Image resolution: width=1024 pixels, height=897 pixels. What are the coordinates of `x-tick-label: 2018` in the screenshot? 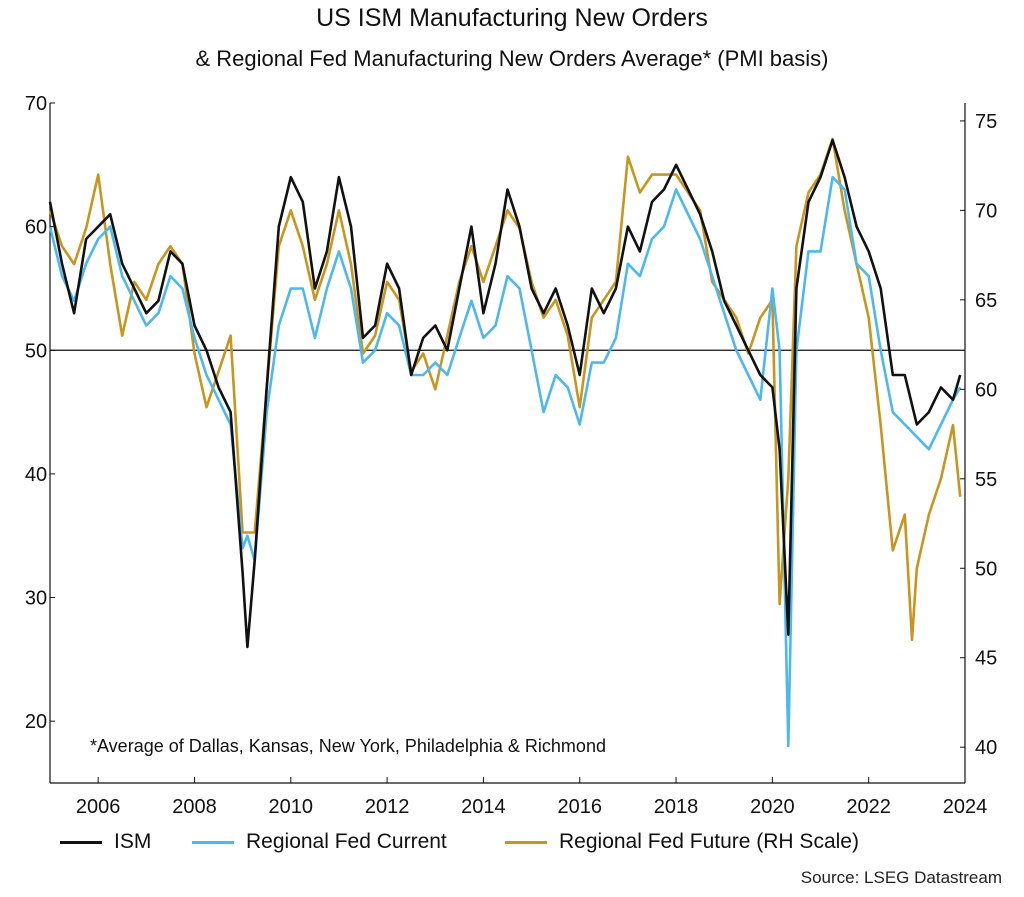 It's located at (676, 807).